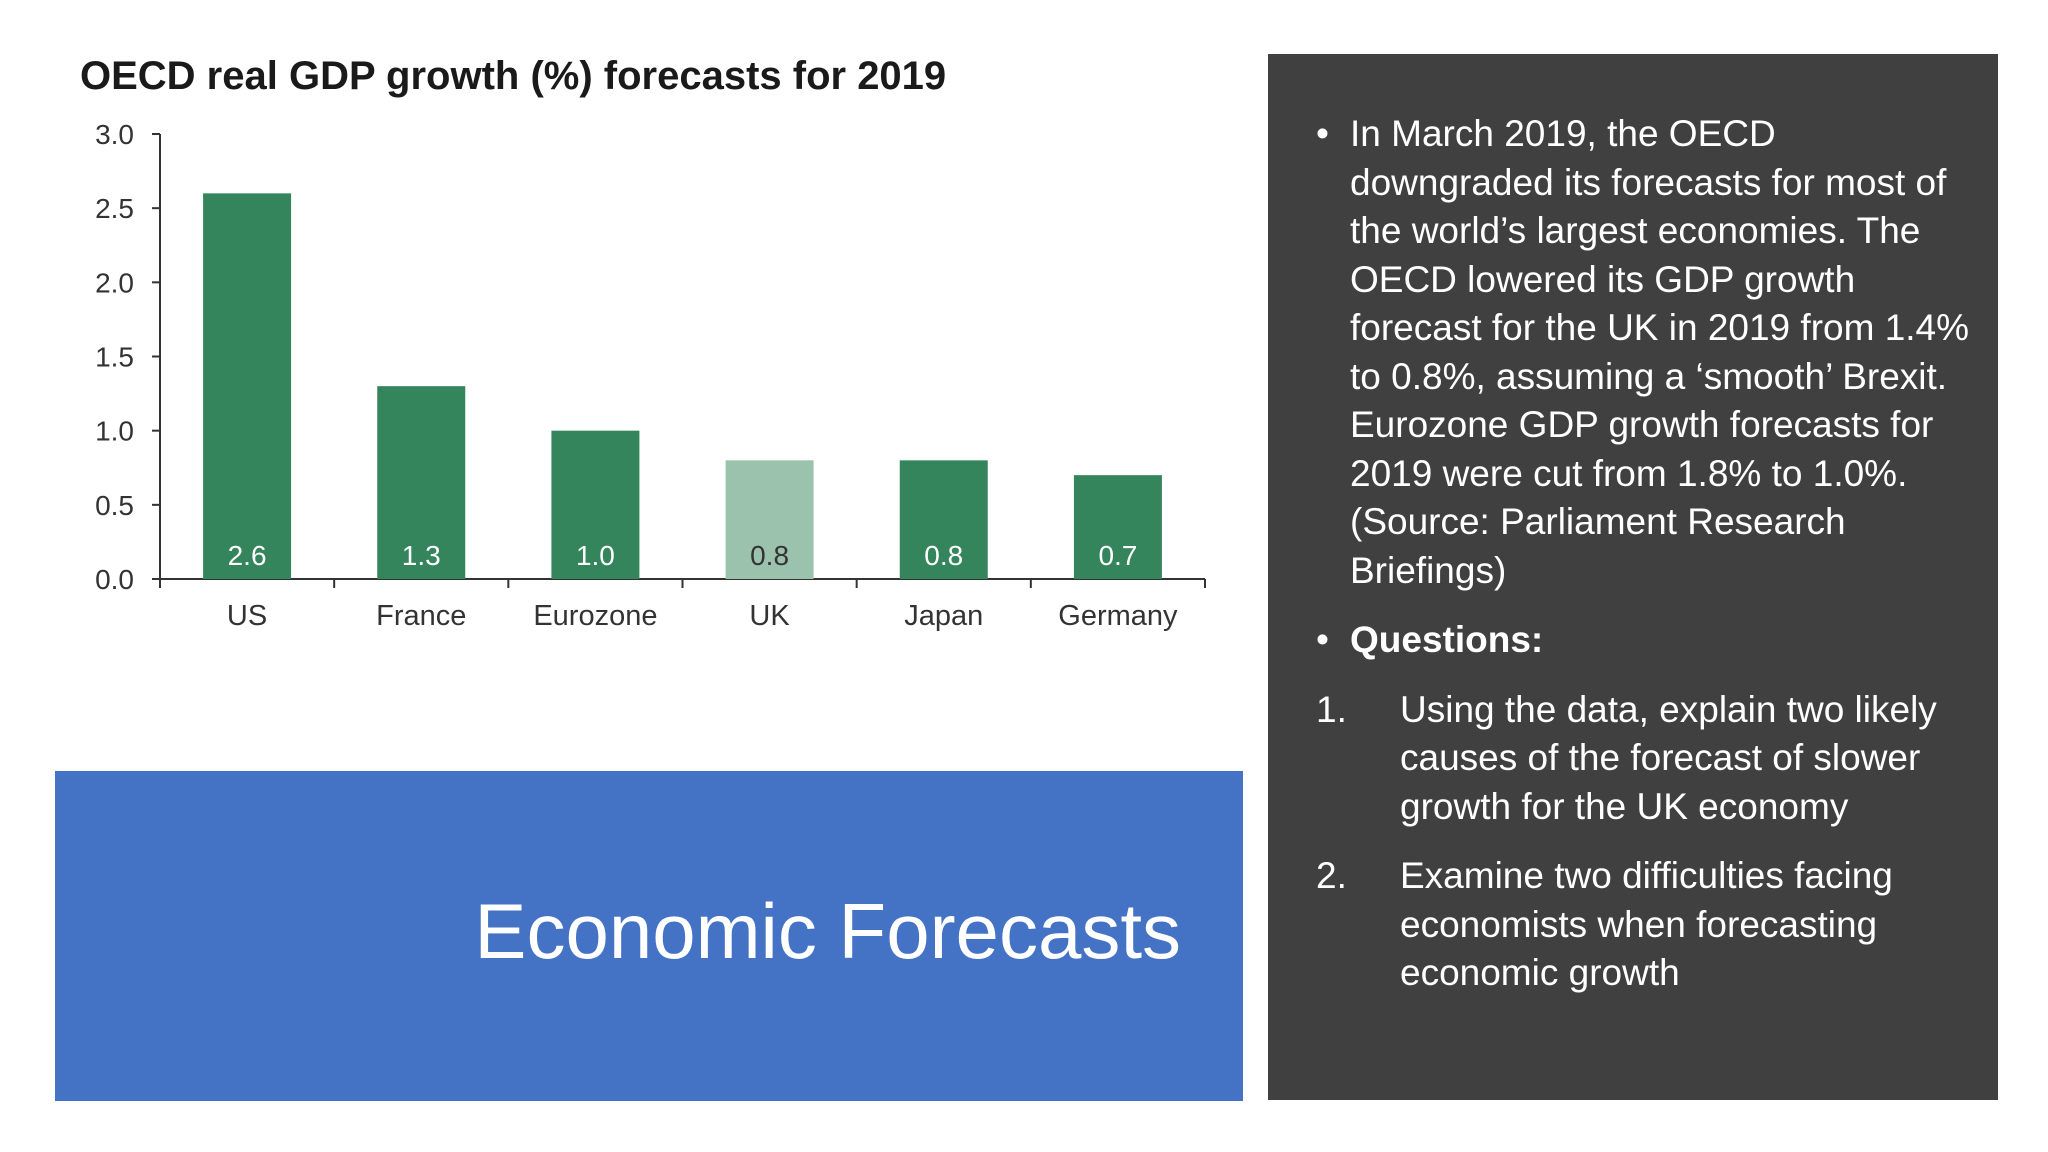 Image resolution: width=2048 pixels, height=1152 pixels. Describe the element at coordinates (114, 505) in the screenshot. I see `y-tick-label: 0.5` at that location.